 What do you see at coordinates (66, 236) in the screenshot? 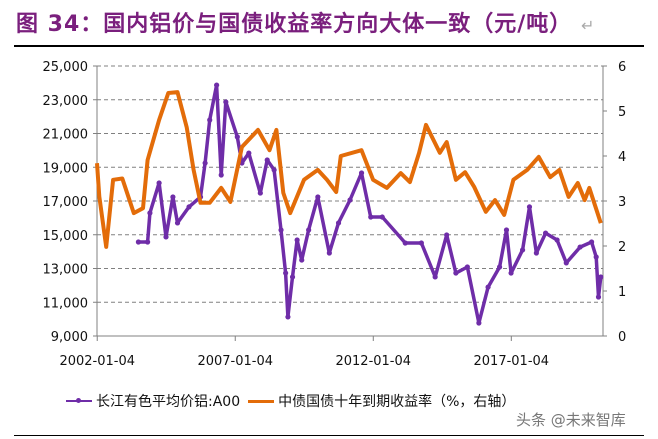
I see `left-tick-label: 15,000` at bounding box center [66, 236].